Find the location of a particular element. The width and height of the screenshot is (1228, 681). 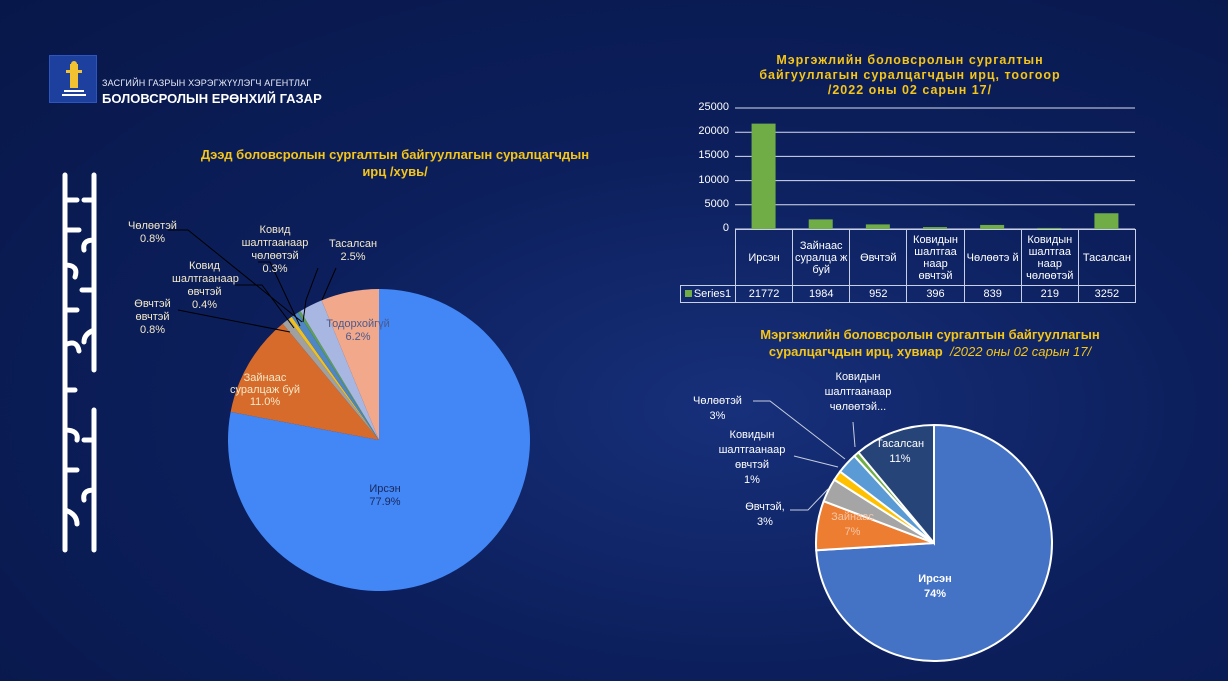

pie2-label-zainaas: Зайнаас 7% is located at coordinates (852, 524).